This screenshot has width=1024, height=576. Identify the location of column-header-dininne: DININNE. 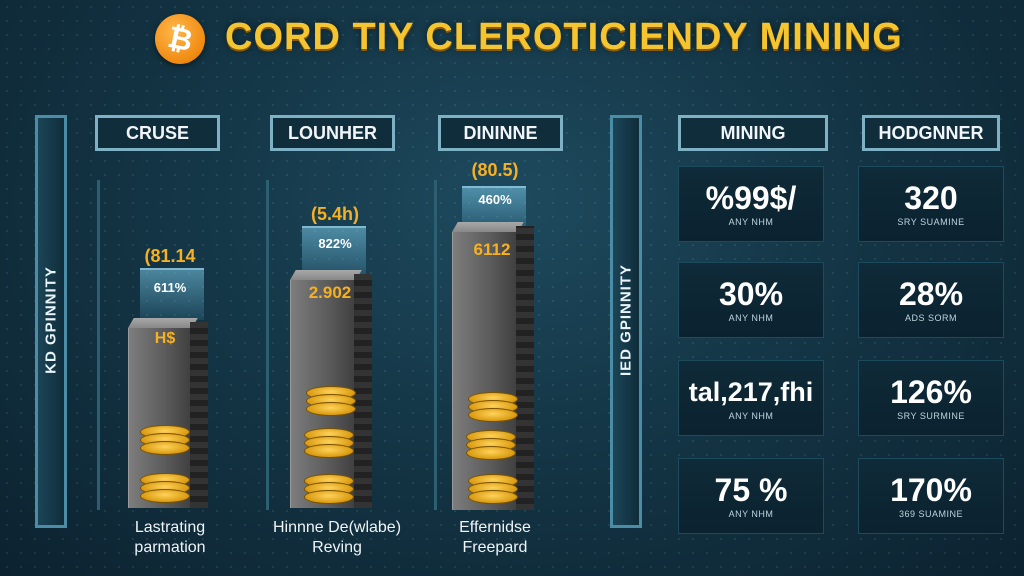
(500, 133).